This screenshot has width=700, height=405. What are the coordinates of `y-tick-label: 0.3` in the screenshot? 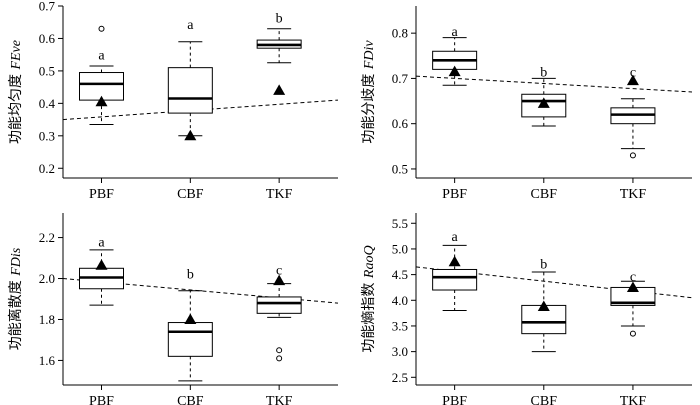 It's located at (47, 135).